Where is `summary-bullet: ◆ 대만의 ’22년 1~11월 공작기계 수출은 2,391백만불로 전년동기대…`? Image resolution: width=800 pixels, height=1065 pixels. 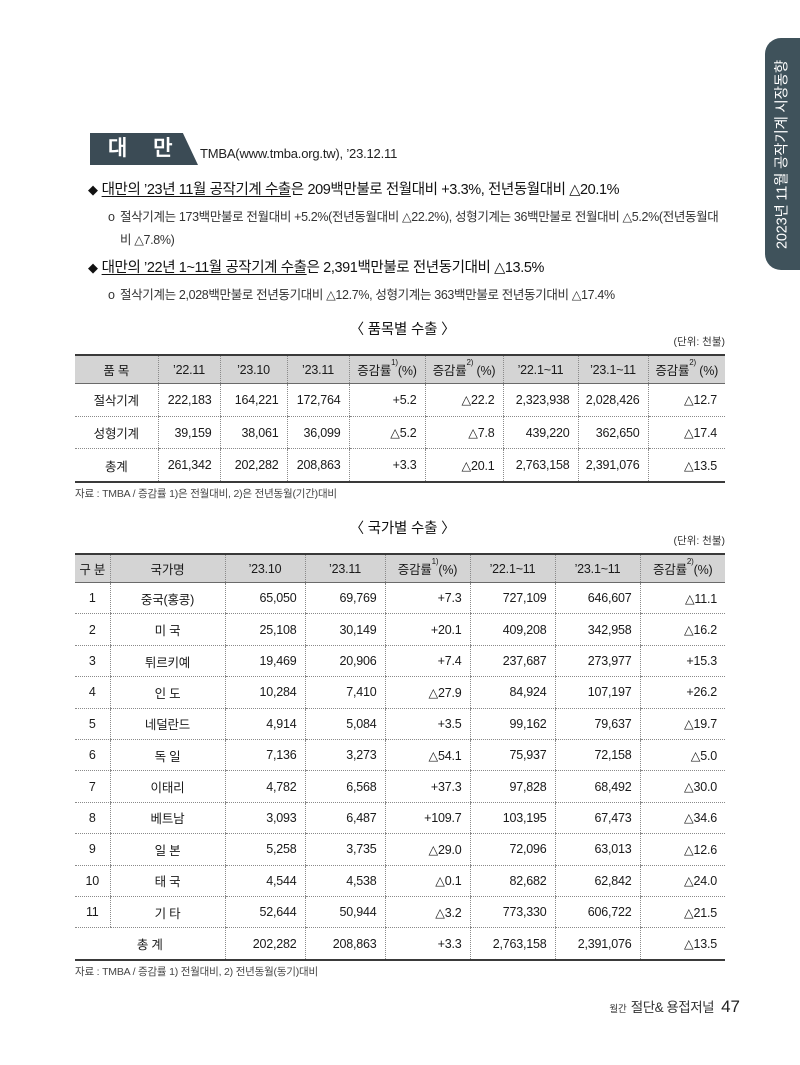 summary-bullet: ◆ 대만의 ’22년 1~11월 공작기계 수출은 2,391백만불로 전년동기대… is located at coordinates (402, 268).